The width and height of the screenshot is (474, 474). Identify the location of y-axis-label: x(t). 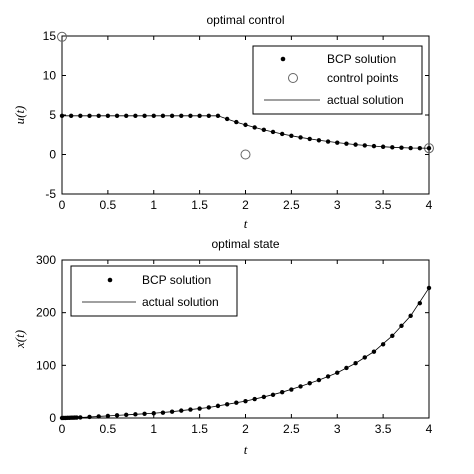
(19, 339).